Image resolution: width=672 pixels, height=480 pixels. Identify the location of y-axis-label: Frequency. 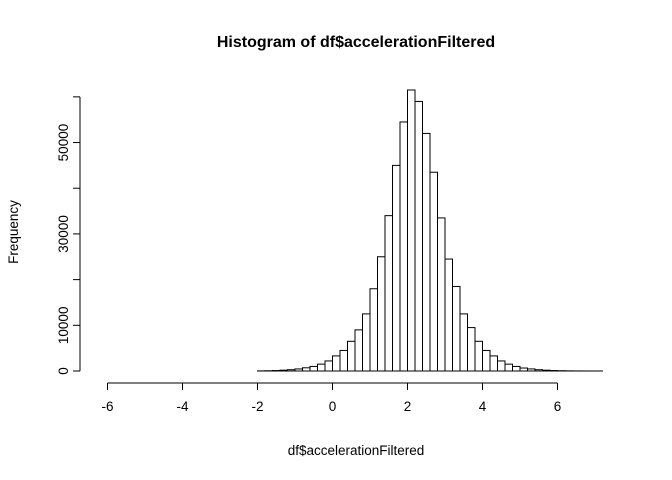
(13, 232).